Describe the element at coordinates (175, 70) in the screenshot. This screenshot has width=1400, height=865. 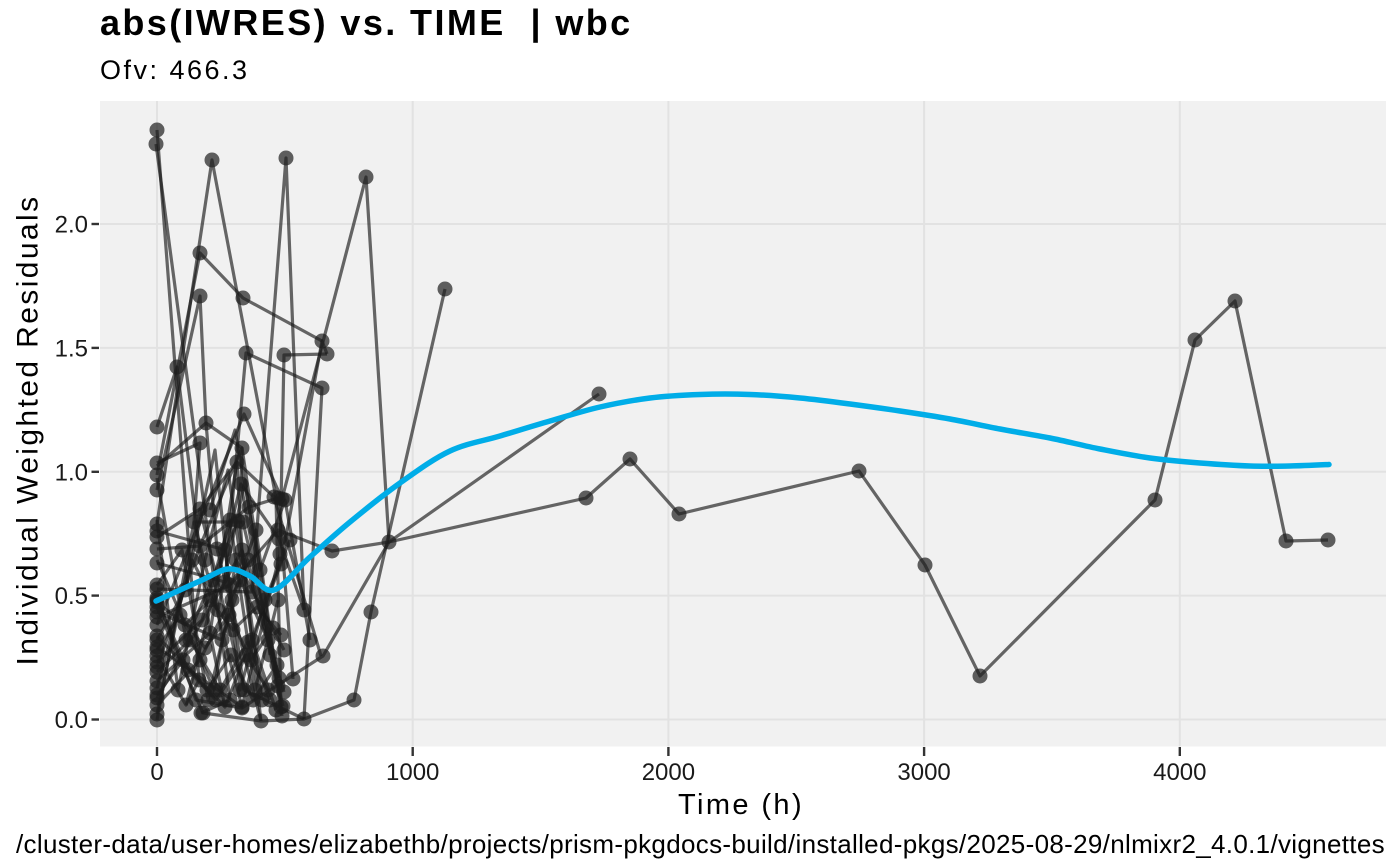
I see `svg-text: Ofv: 466.3` at that location.